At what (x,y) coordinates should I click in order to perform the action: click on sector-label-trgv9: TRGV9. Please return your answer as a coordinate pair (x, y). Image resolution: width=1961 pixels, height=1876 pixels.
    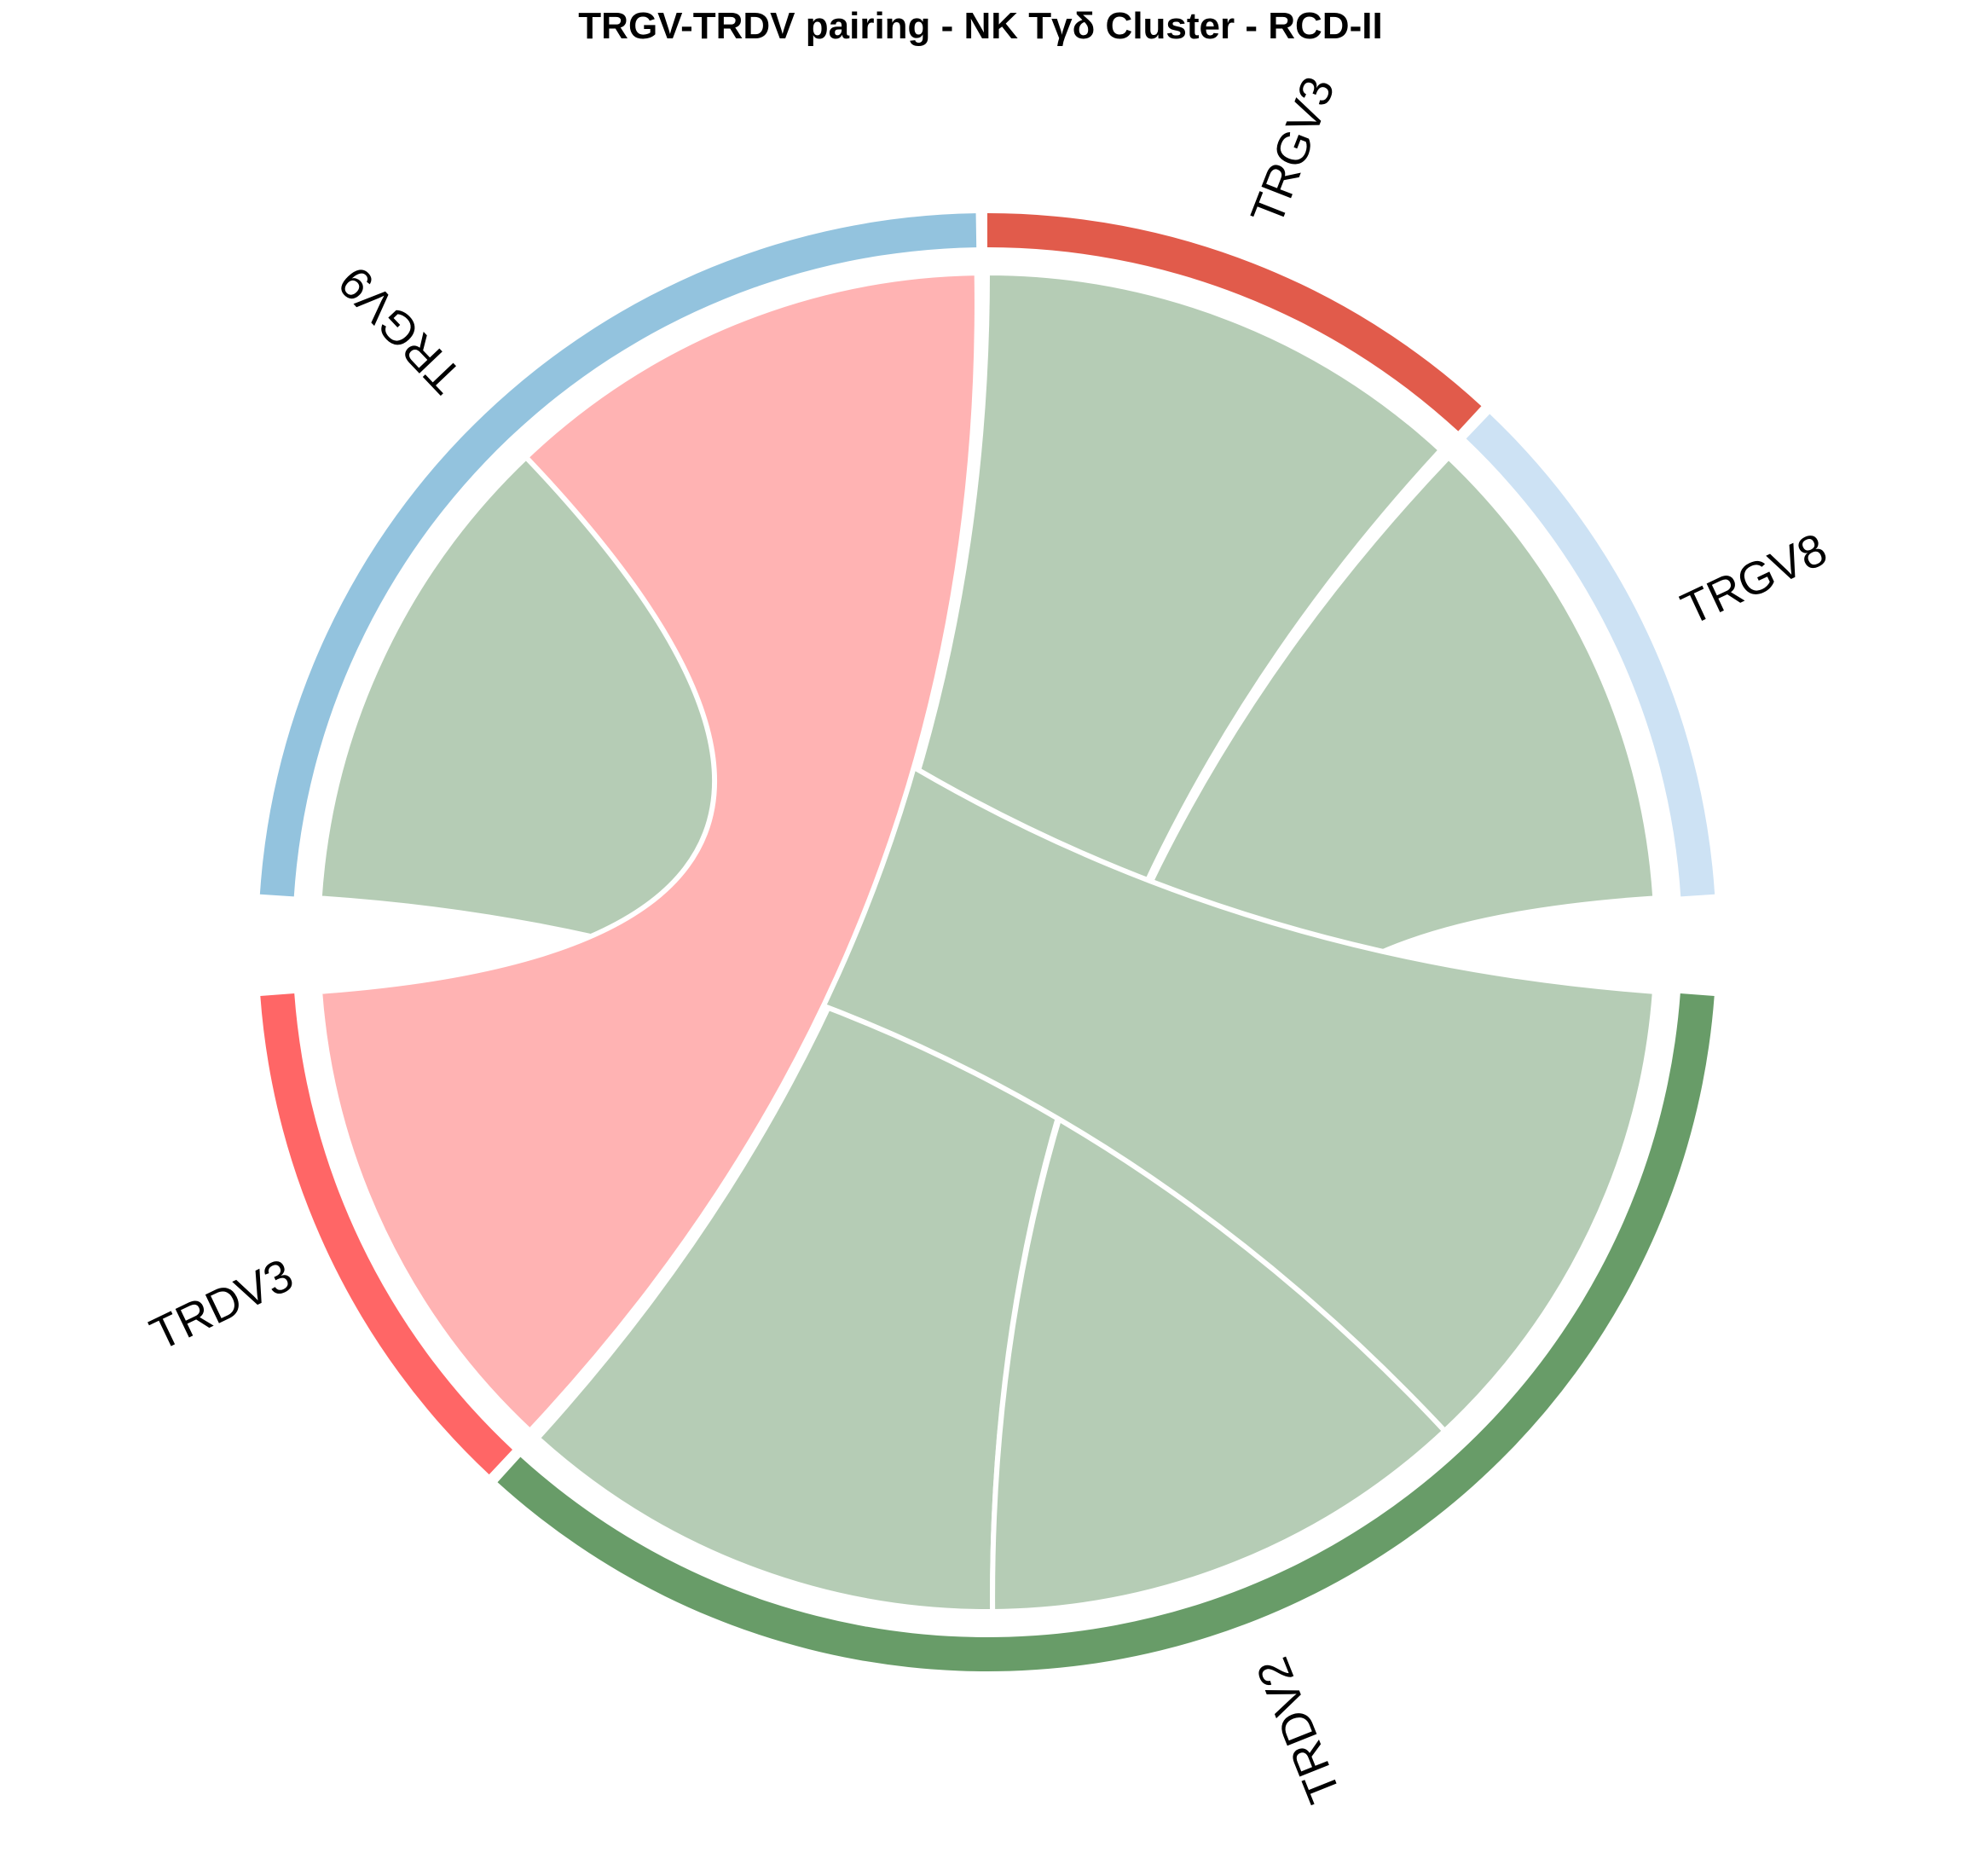
    Looking at the image, I should click on (400, 330).